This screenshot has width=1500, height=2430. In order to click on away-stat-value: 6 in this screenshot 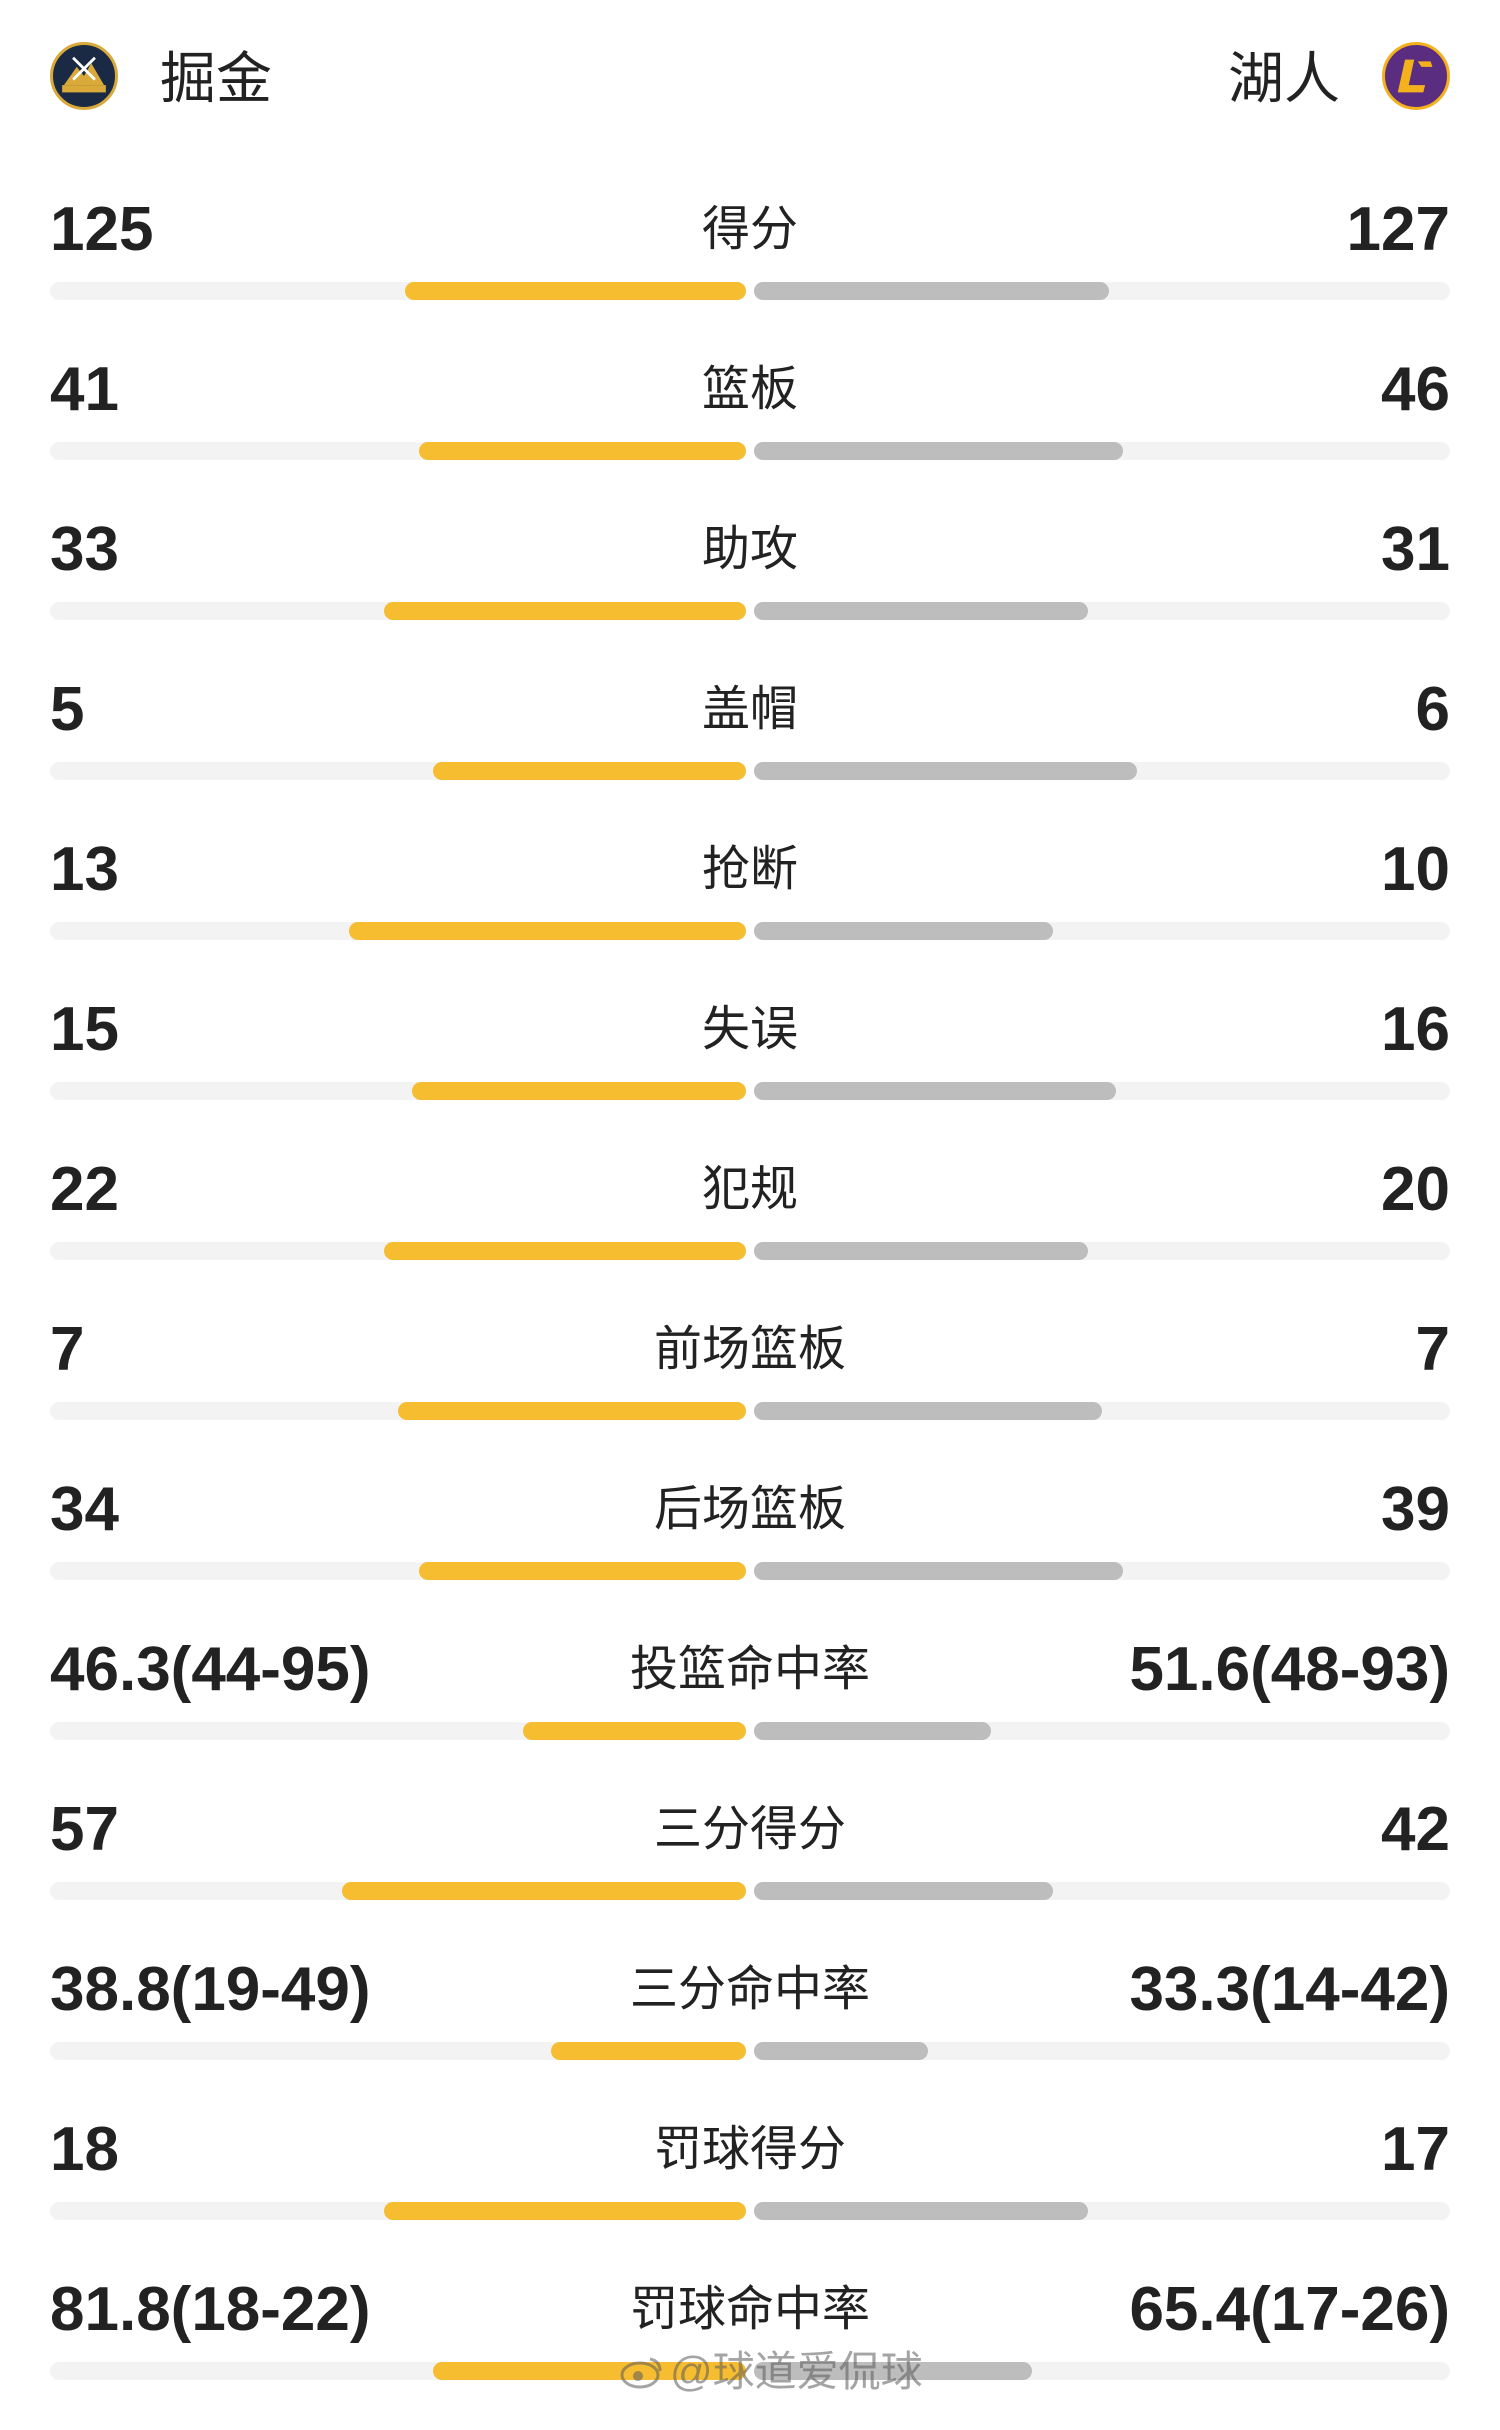, I will do `click(1432, 709)`.